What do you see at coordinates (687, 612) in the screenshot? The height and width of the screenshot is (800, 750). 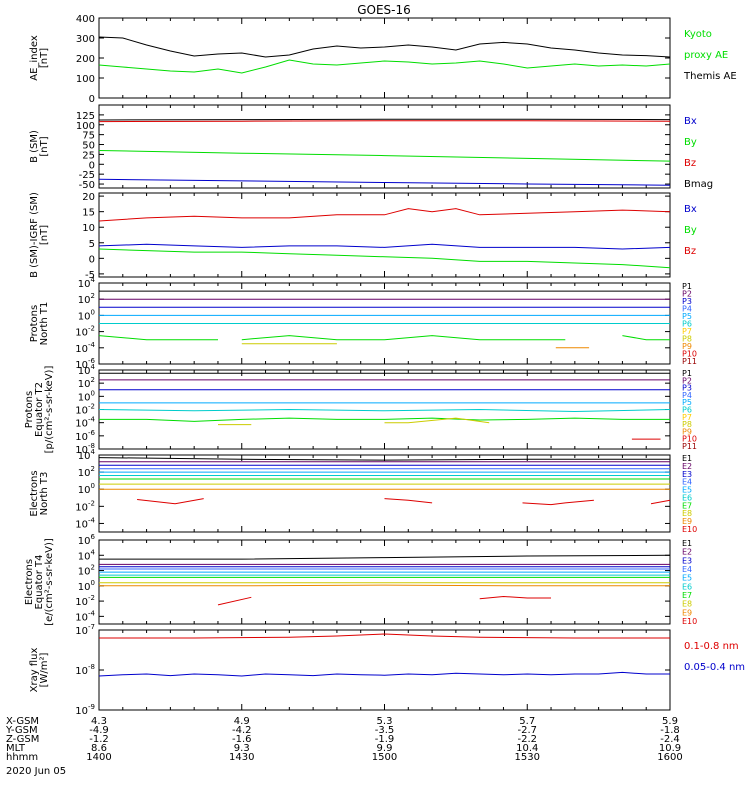 I see `legend-entry: E9` at bounding box center [687, 612].